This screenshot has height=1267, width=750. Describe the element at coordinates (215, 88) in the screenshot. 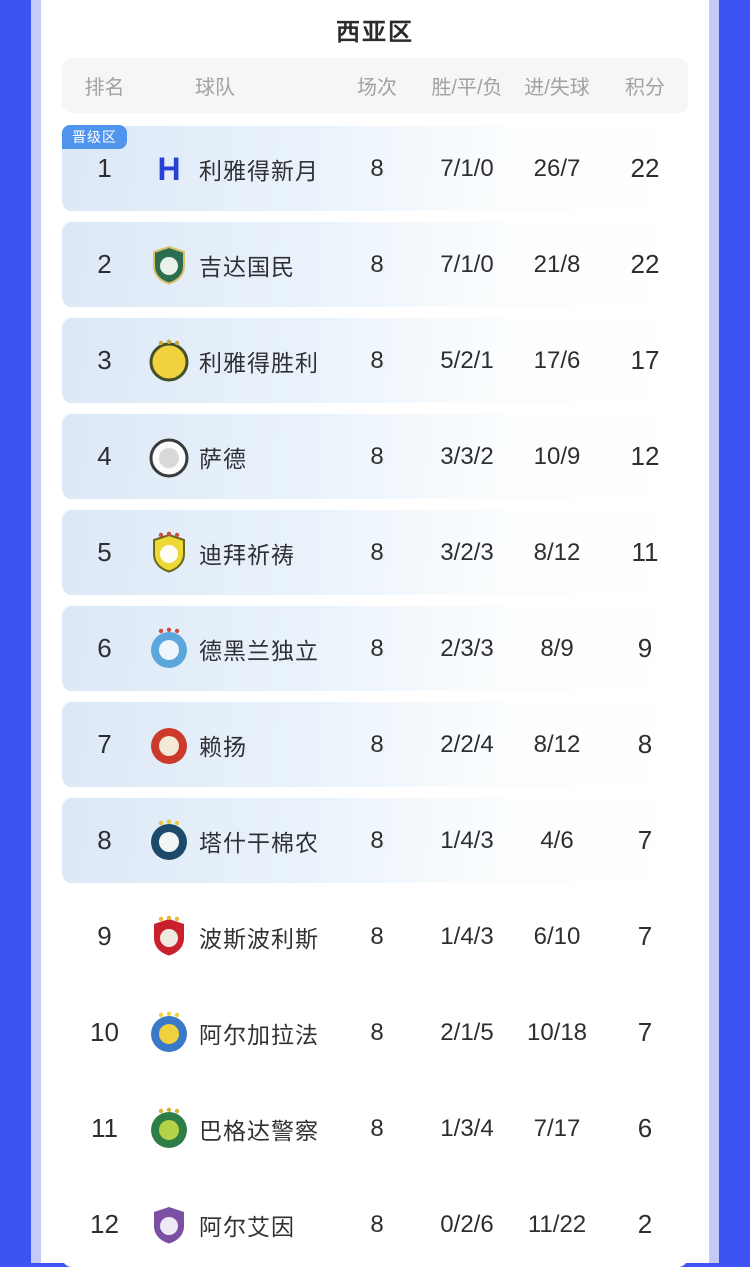

I see `col-header-team: 球队` at that location.